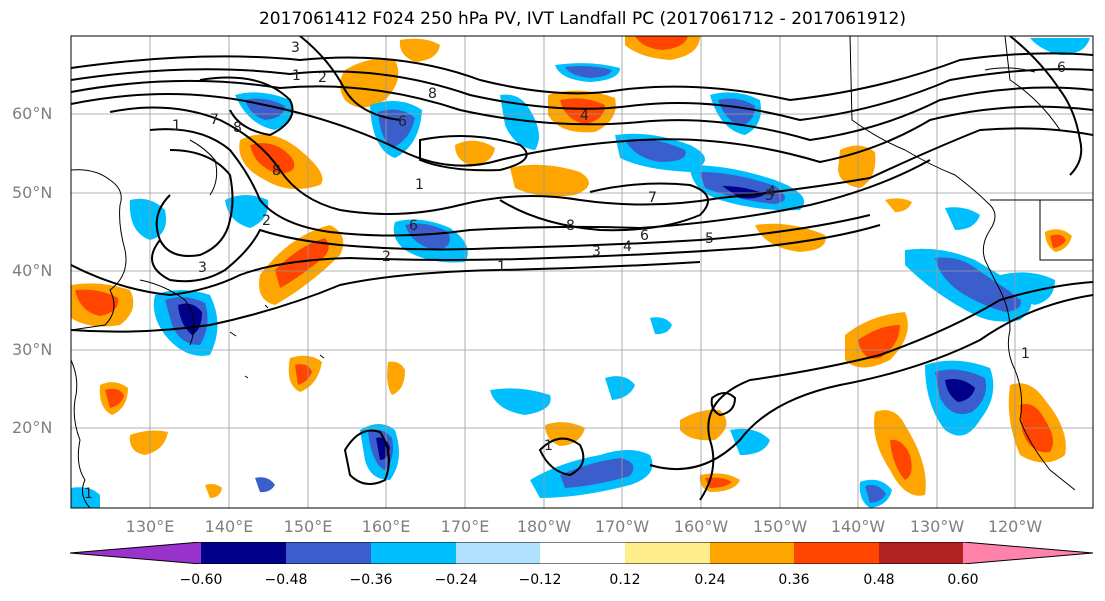  I want to click on lon-label: 150°W, so click(780, 526).